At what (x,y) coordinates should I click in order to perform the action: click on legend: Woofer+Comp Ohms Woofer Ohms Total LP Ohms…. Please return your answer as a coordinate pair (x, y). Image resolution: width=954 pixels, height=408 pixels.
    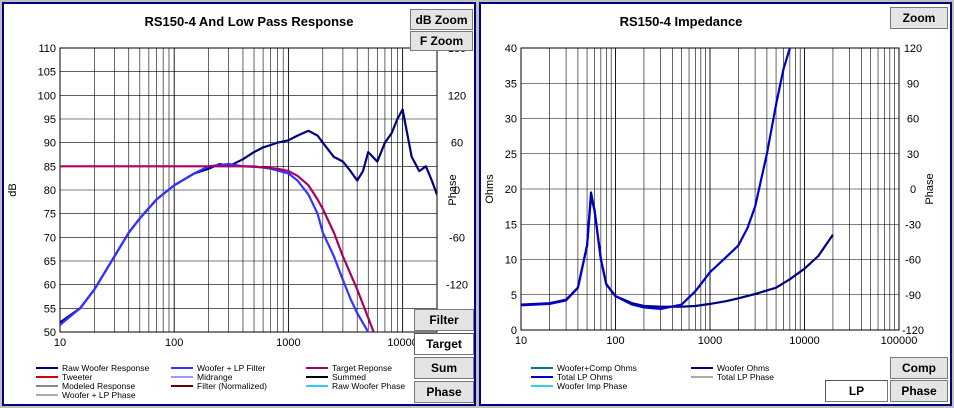
    Looking at the image, I should click on (652, 377).